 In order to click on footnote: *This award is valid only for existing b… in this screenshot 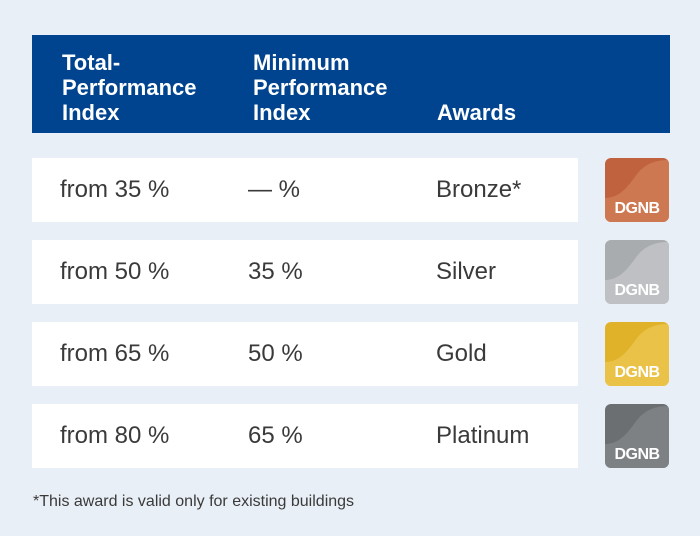, I will do `click(194, 501)`.